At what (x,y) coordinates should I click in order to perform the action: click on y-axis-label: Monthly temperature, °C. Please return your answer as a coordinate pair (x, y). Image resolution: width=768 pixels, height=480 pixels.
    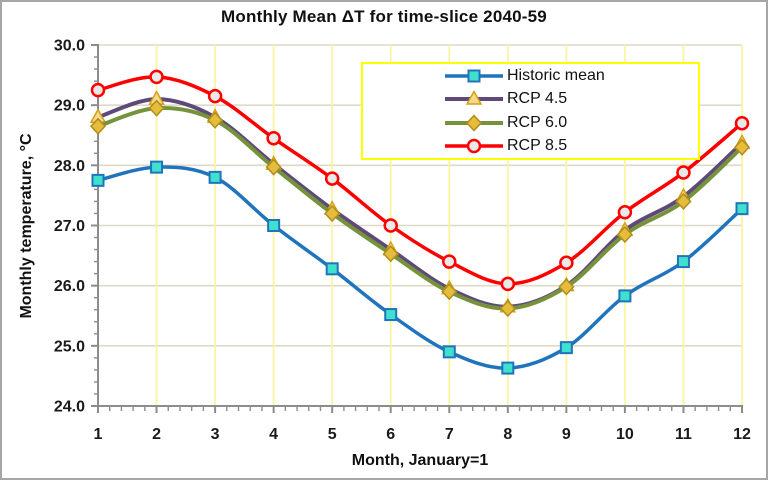
    Looking at the image, I should click on (26, 226).